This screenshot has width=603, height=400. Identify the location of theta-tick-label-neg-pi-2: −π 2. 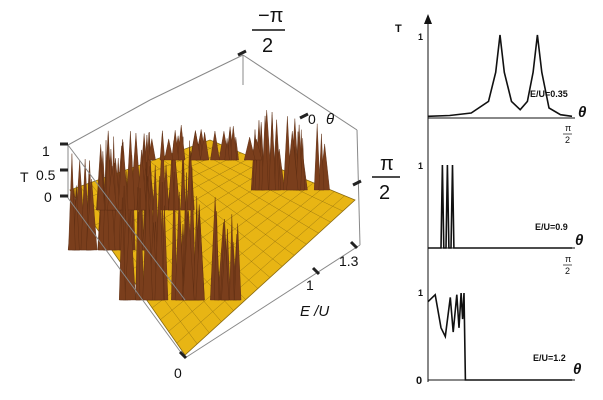
(268, 31).